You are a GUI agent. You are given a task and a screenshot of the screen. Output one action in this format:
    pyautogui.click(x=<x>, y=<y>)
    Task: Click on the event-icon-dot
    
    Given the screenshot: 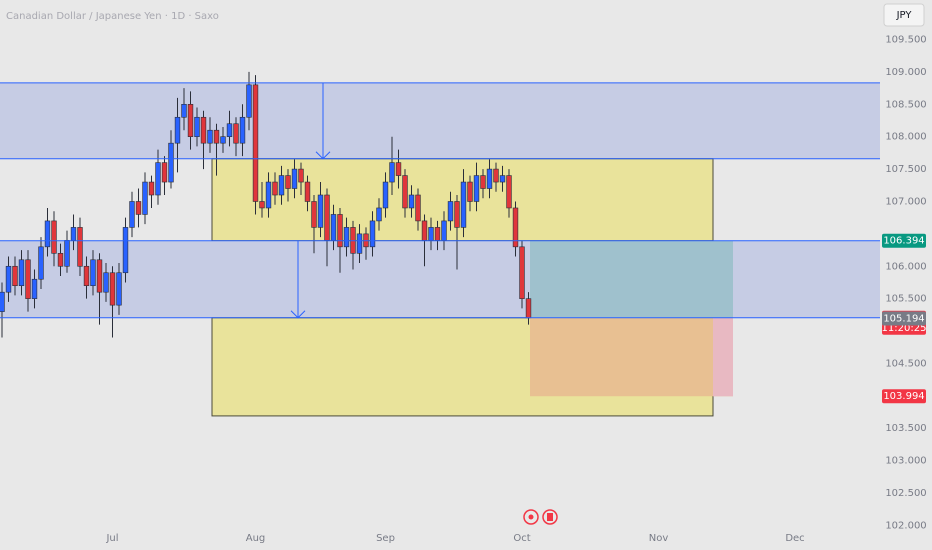 What is the action you would take?
    pyautogui.click(x=531, y=517)
    